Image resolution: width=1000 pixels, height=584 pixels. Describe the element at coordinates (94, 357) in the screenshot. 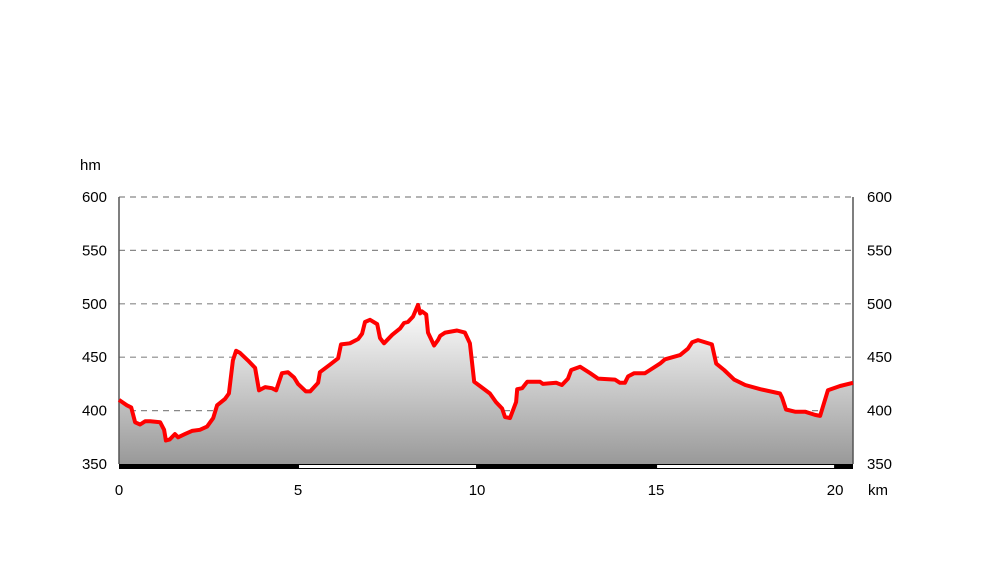

I see `y-tick-label-left: 450` at that location.